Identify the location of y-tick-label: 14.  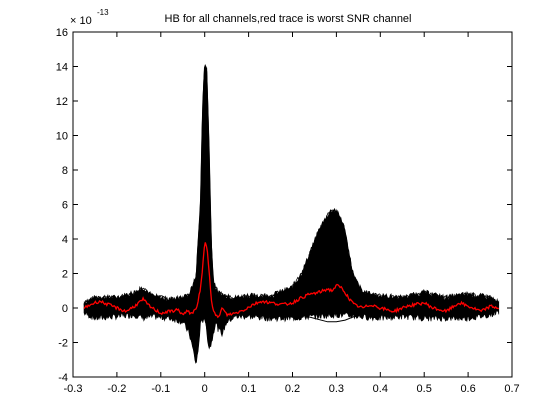
(62, 68).